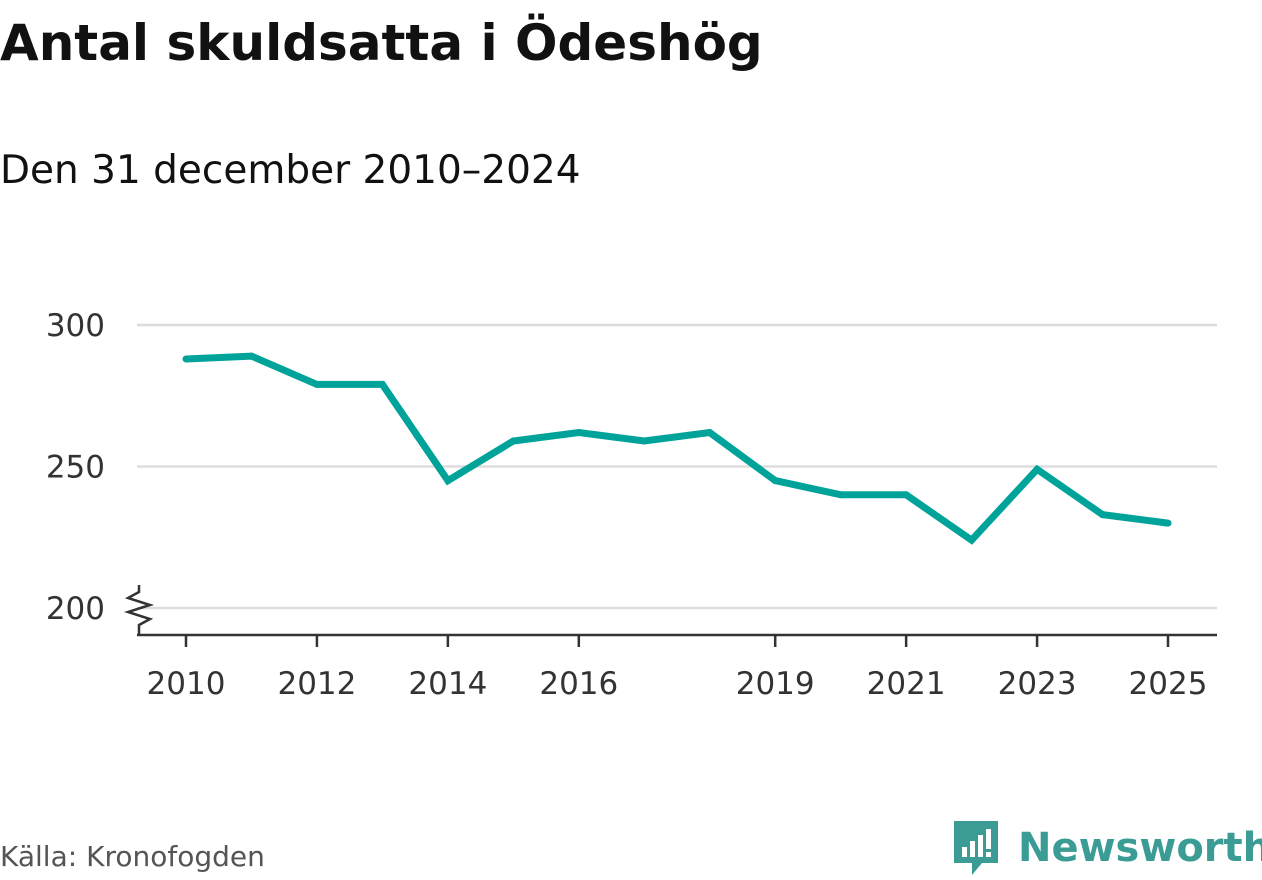 The width and height of the screenshot is (1262, 880). Describe the element at coordinates (1103, 515) in the screenshot. I see `data-point-2024` at that location.